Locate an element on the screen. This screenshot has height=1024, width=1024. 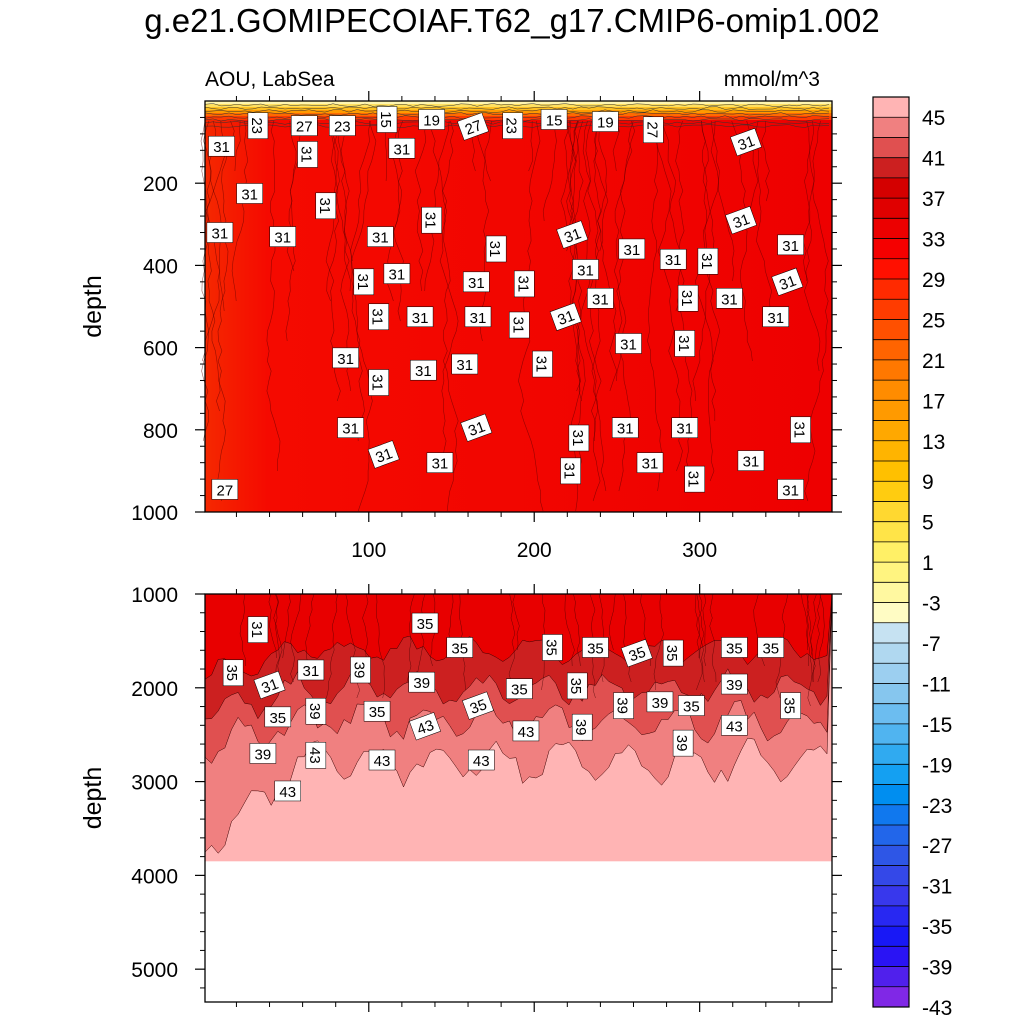
colorbar-label: -35 is located at coordinates (937, 927).